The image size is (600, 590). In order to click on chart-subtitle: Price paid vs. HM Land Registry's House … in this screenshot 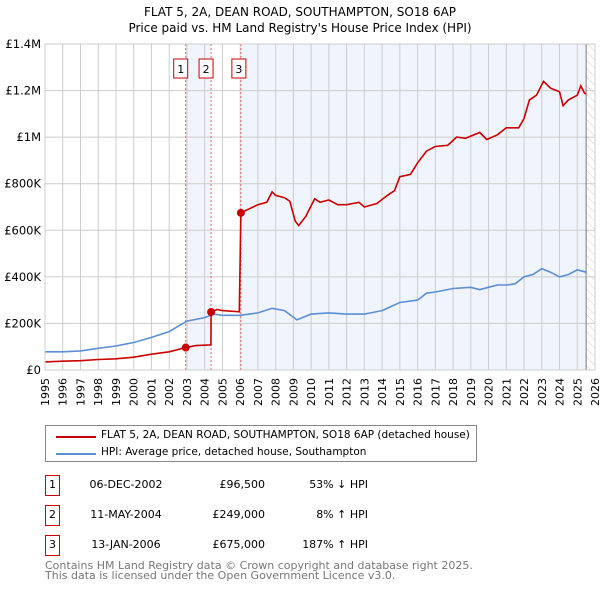, I will do `click(300, 28)`.